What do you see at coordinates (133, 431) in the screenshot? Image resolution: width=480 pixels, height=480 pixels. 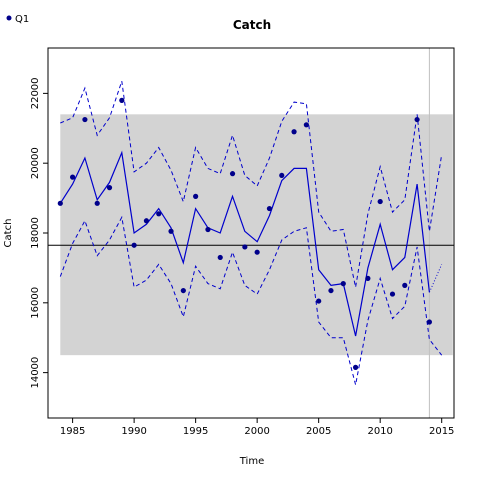 I see `x-tick-label: 1990` at bounding box center [133, 431].